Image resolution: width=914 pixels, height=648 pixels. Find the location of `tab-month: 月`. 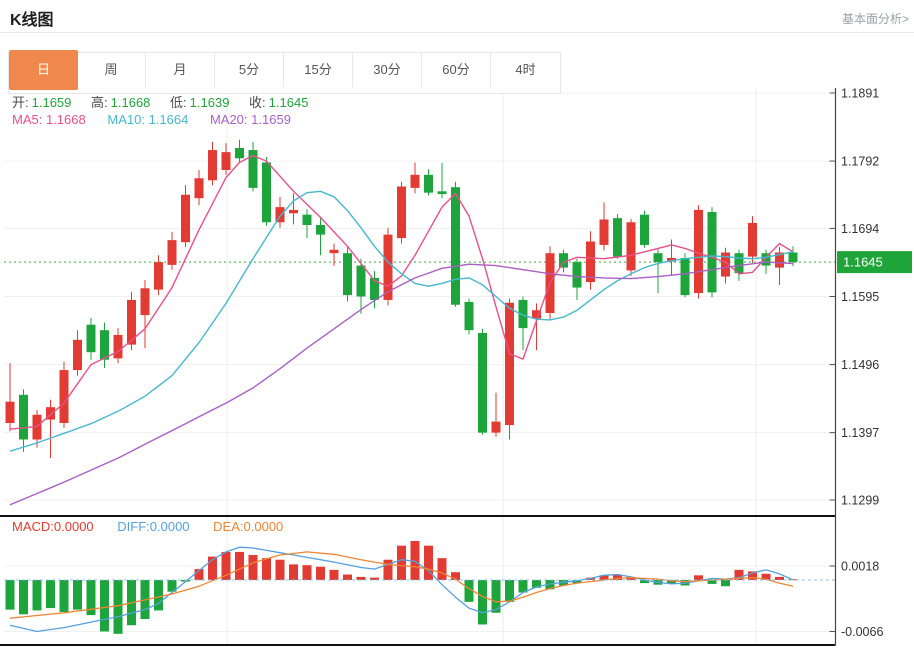

tab-month: 月 is located at coordinates (180, 70).